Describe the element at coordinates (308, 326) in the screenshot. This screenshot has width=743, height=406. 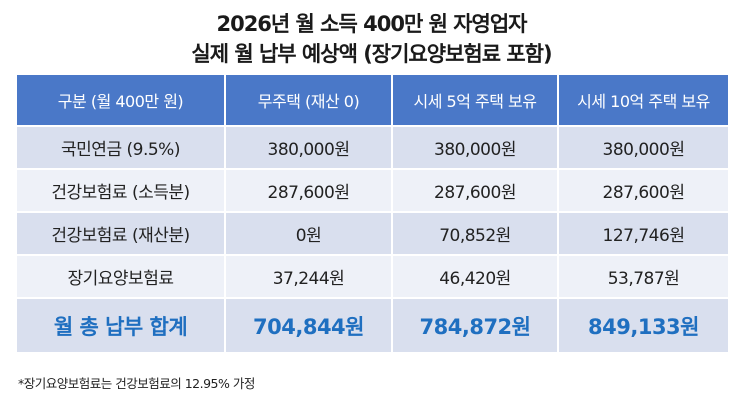
I see `total-cell: 704,844원` at that location.